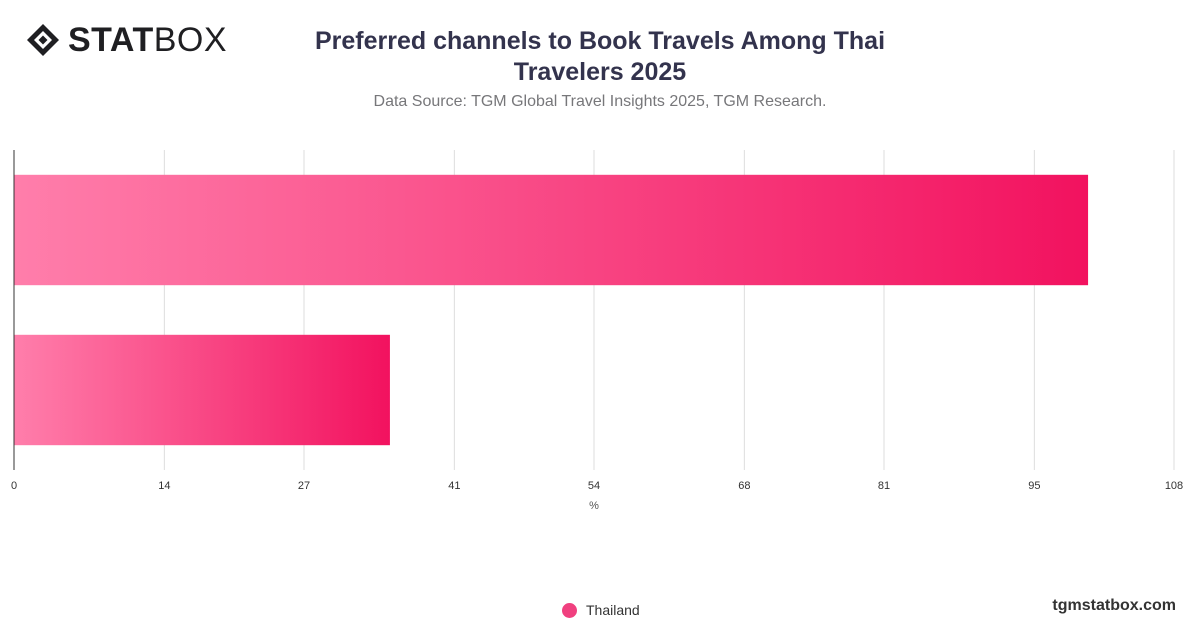 The height and width of the screenshot is (628, 1200). I want to click on logo-wordmark: STATBOX, so click(147, 40).